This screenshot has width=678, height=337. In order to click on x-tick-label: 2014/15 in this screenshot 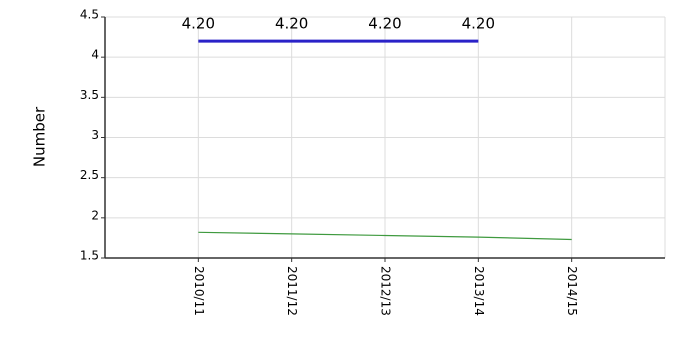, I will do `click(572, 291)`.